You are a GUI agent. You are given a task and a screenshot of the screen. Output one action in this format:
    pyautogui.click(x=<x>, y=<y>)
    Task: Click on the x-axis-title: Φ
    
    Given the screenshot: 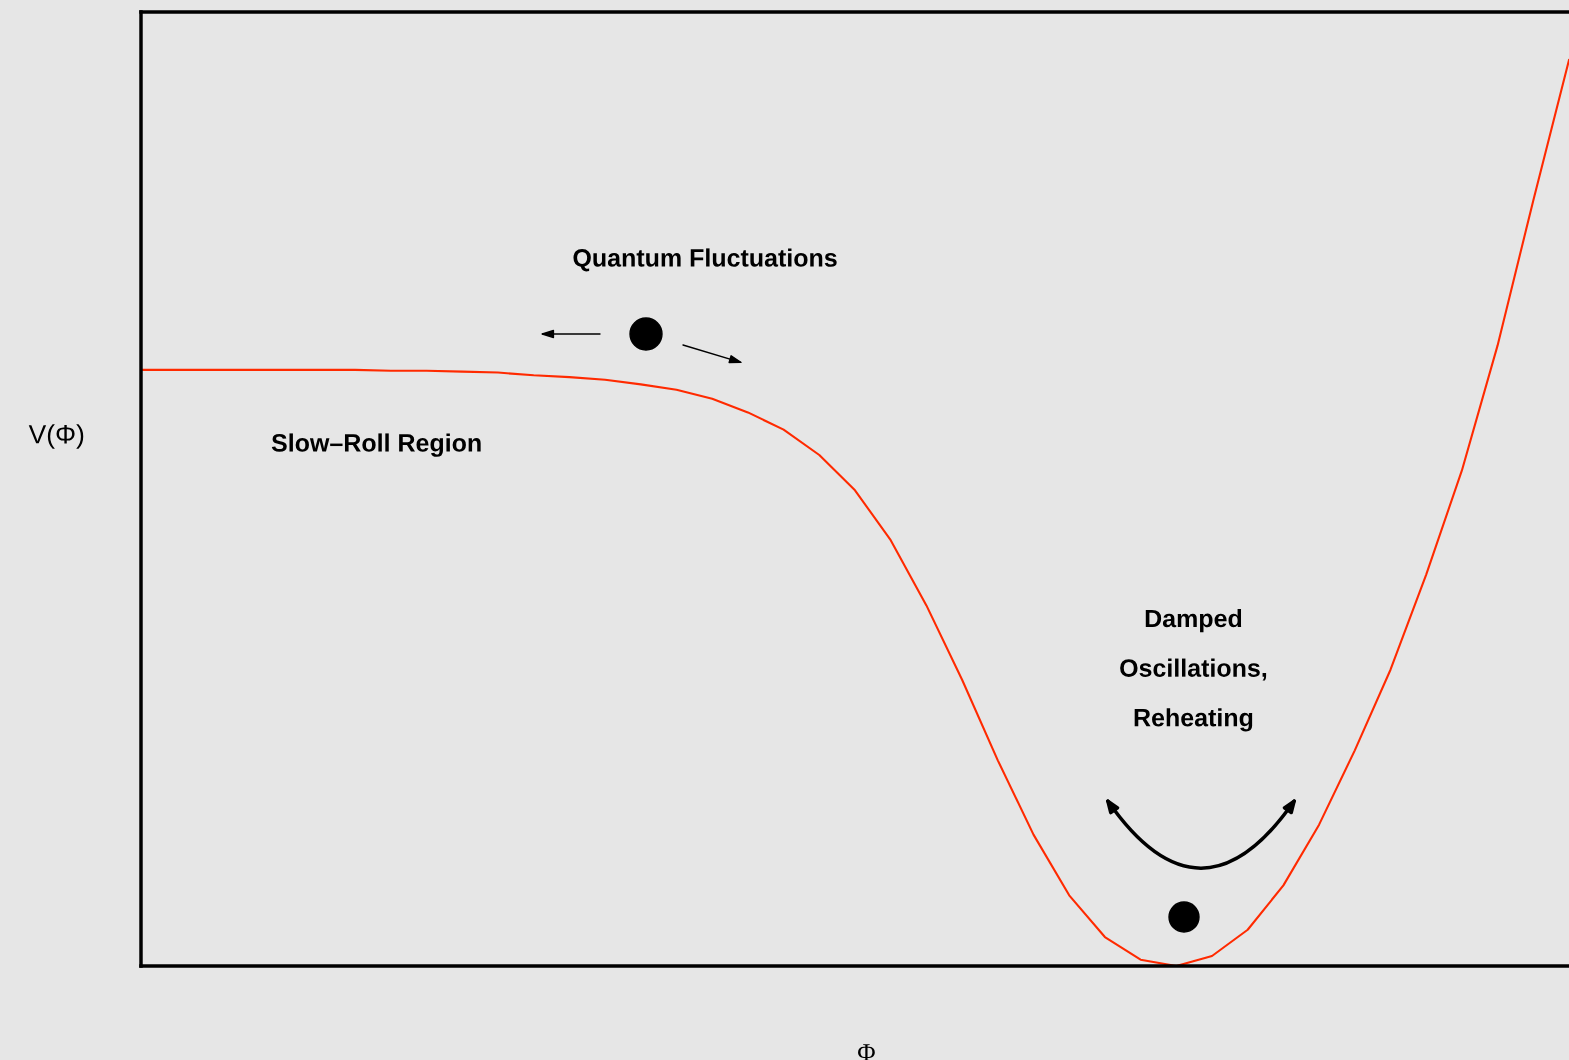 What is the action you would take?
    pyautogui.click(x=866, y=1052)
    